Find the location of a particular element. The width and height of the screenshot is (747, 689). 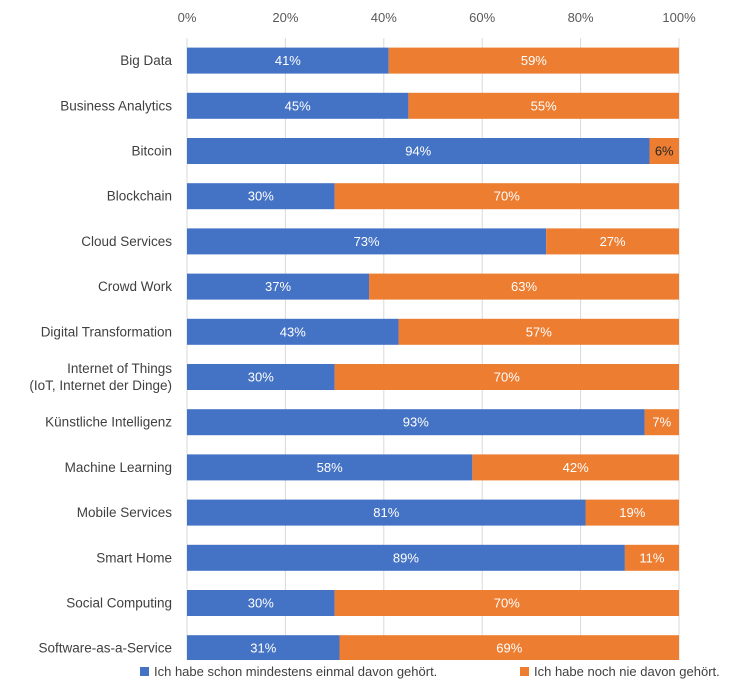

category-label: Social Computing is located at coordinates (119, 603).